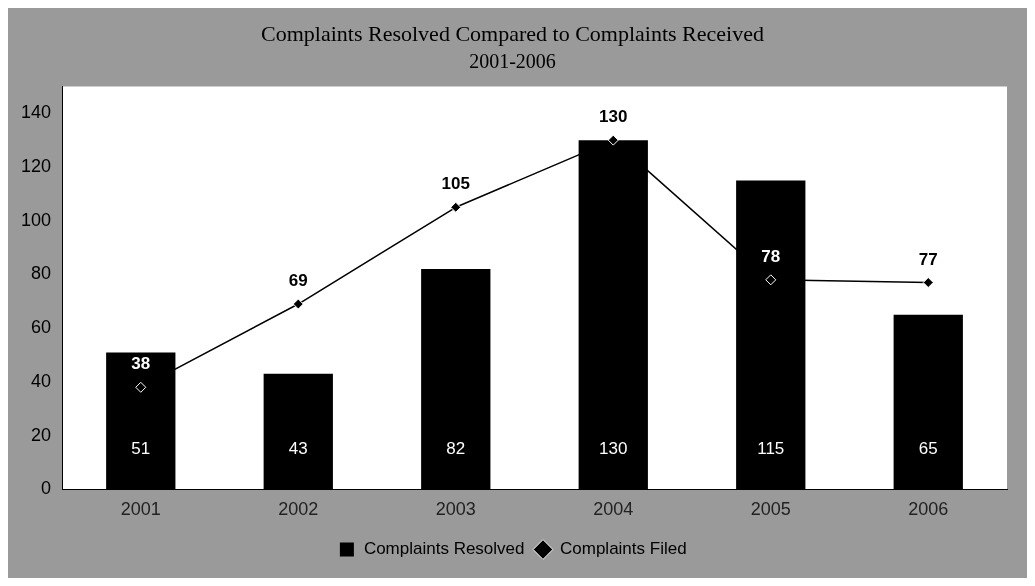 The width and height of the screenshot is (1035, 586). I want to click on y-tick-label: 100, so click(36, 219).